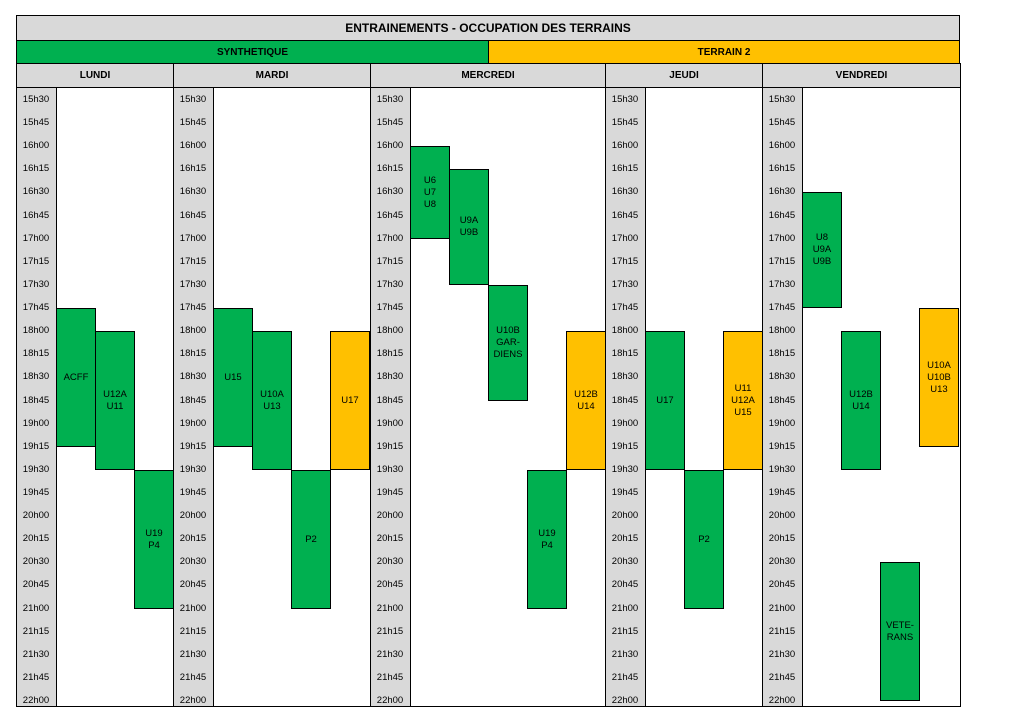  Describe the element at coordinates (488, 28) in the screenshot. I see `page-title: ENTRAINEMENTS - OCCUPATION DES TERRAINS` at that location.